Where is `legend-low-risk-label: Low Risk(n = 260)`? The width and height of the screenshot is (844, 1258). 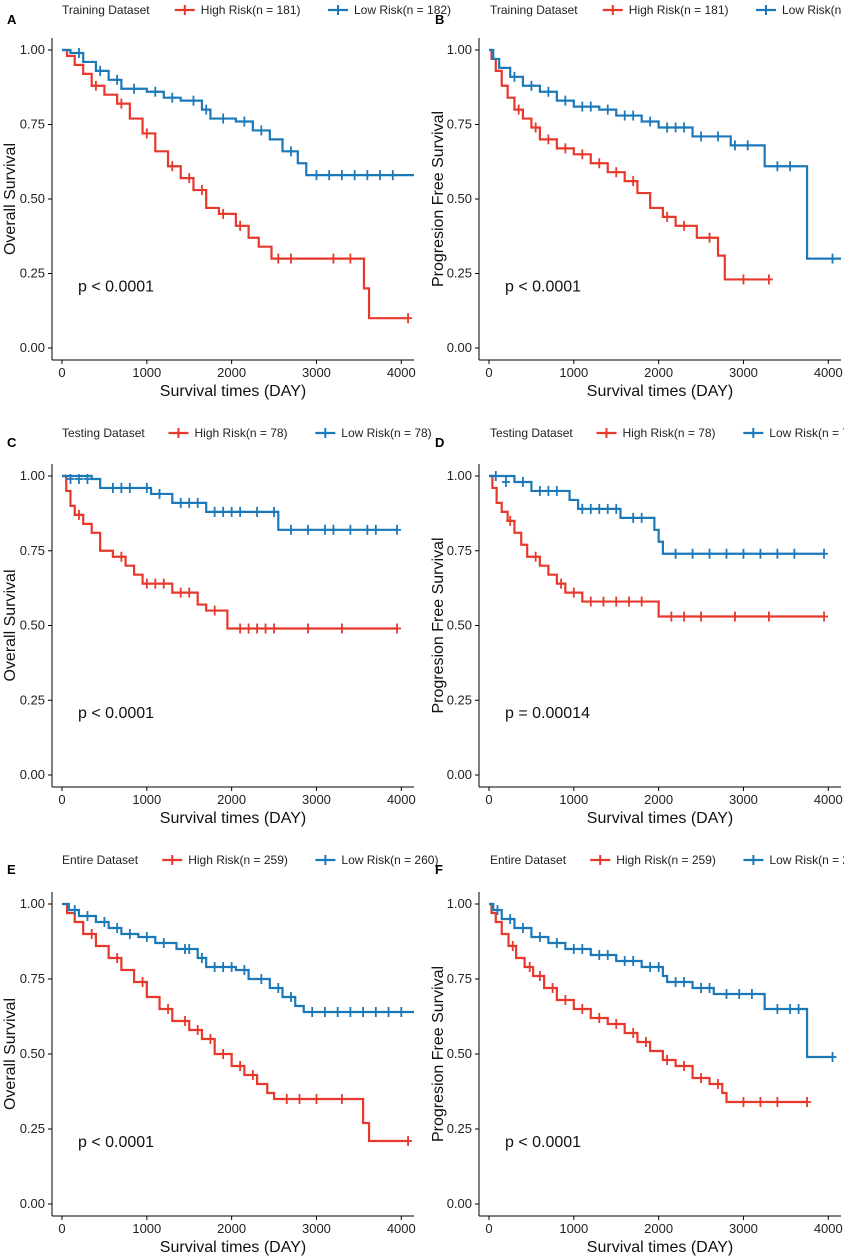
legend-low-risk-label: Low Risk(n = 260) is located at coordinates (389, 860).